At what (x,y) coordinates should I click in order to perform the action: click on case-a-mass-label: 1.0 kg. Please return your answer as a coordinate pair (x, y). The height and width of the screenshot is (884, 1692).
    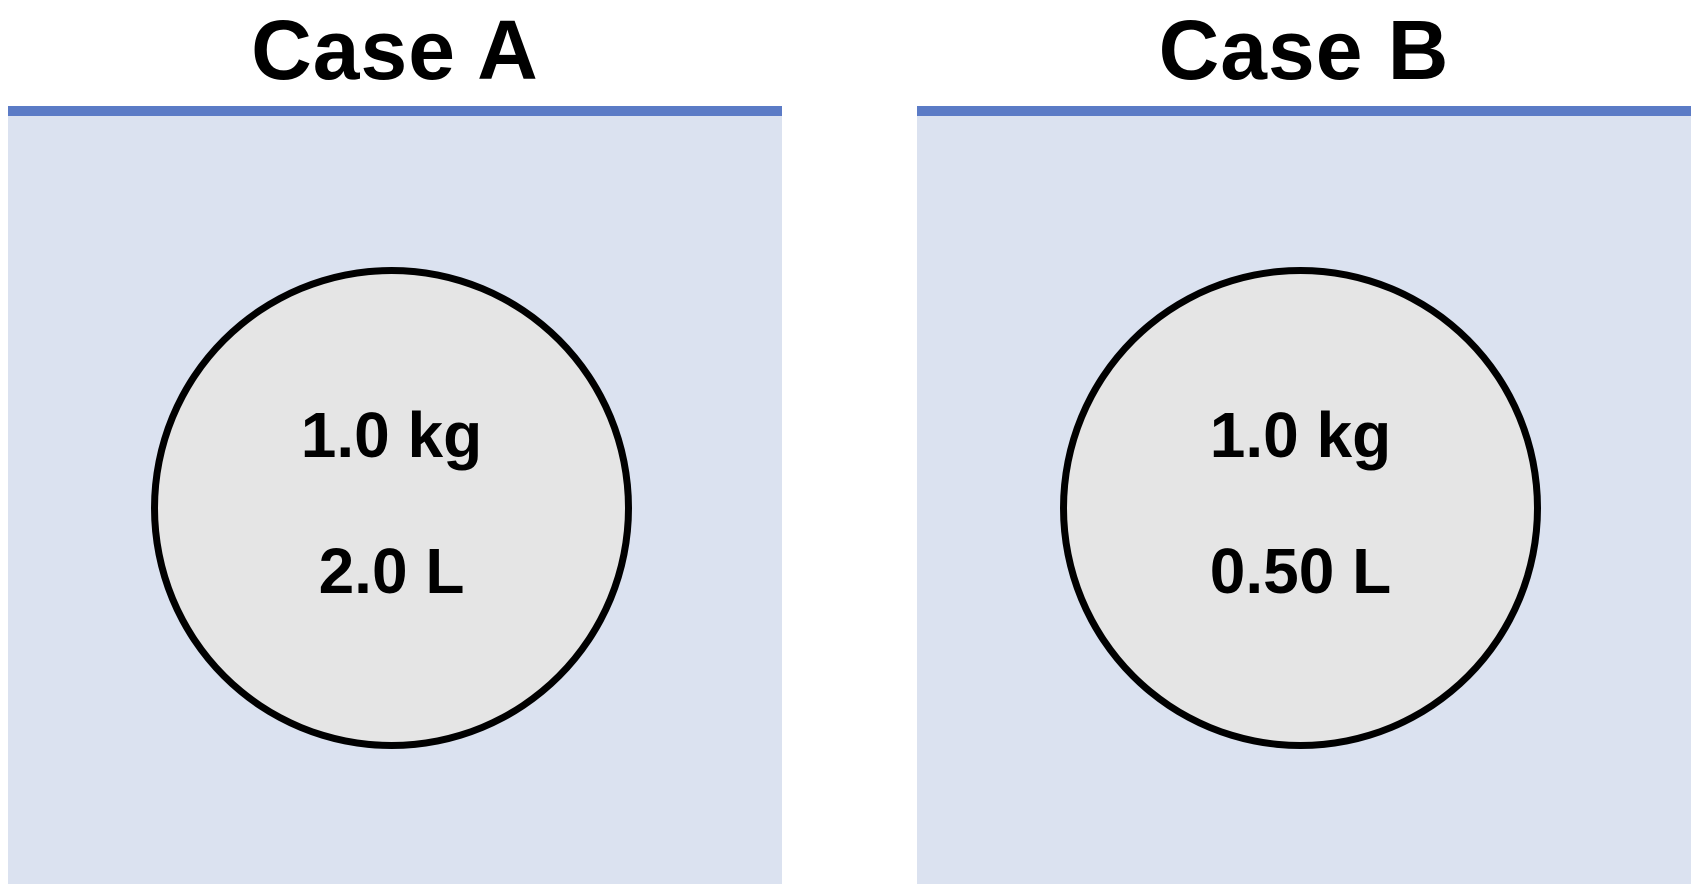
    Looking at the image, I should click on (391, 435).